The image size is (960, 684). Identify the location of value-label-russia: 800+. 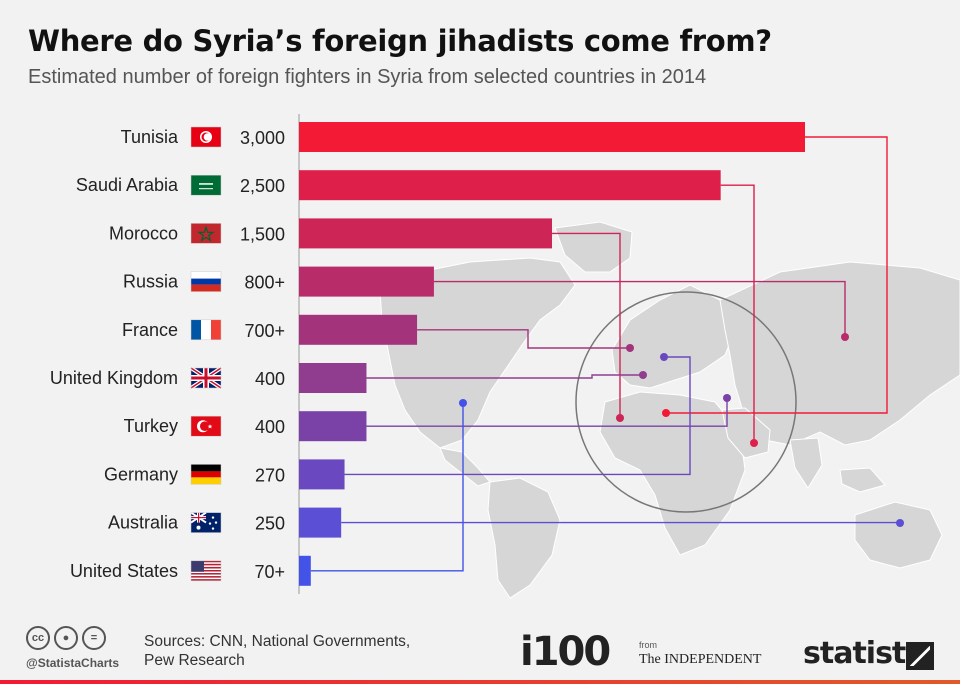
(264, 283).